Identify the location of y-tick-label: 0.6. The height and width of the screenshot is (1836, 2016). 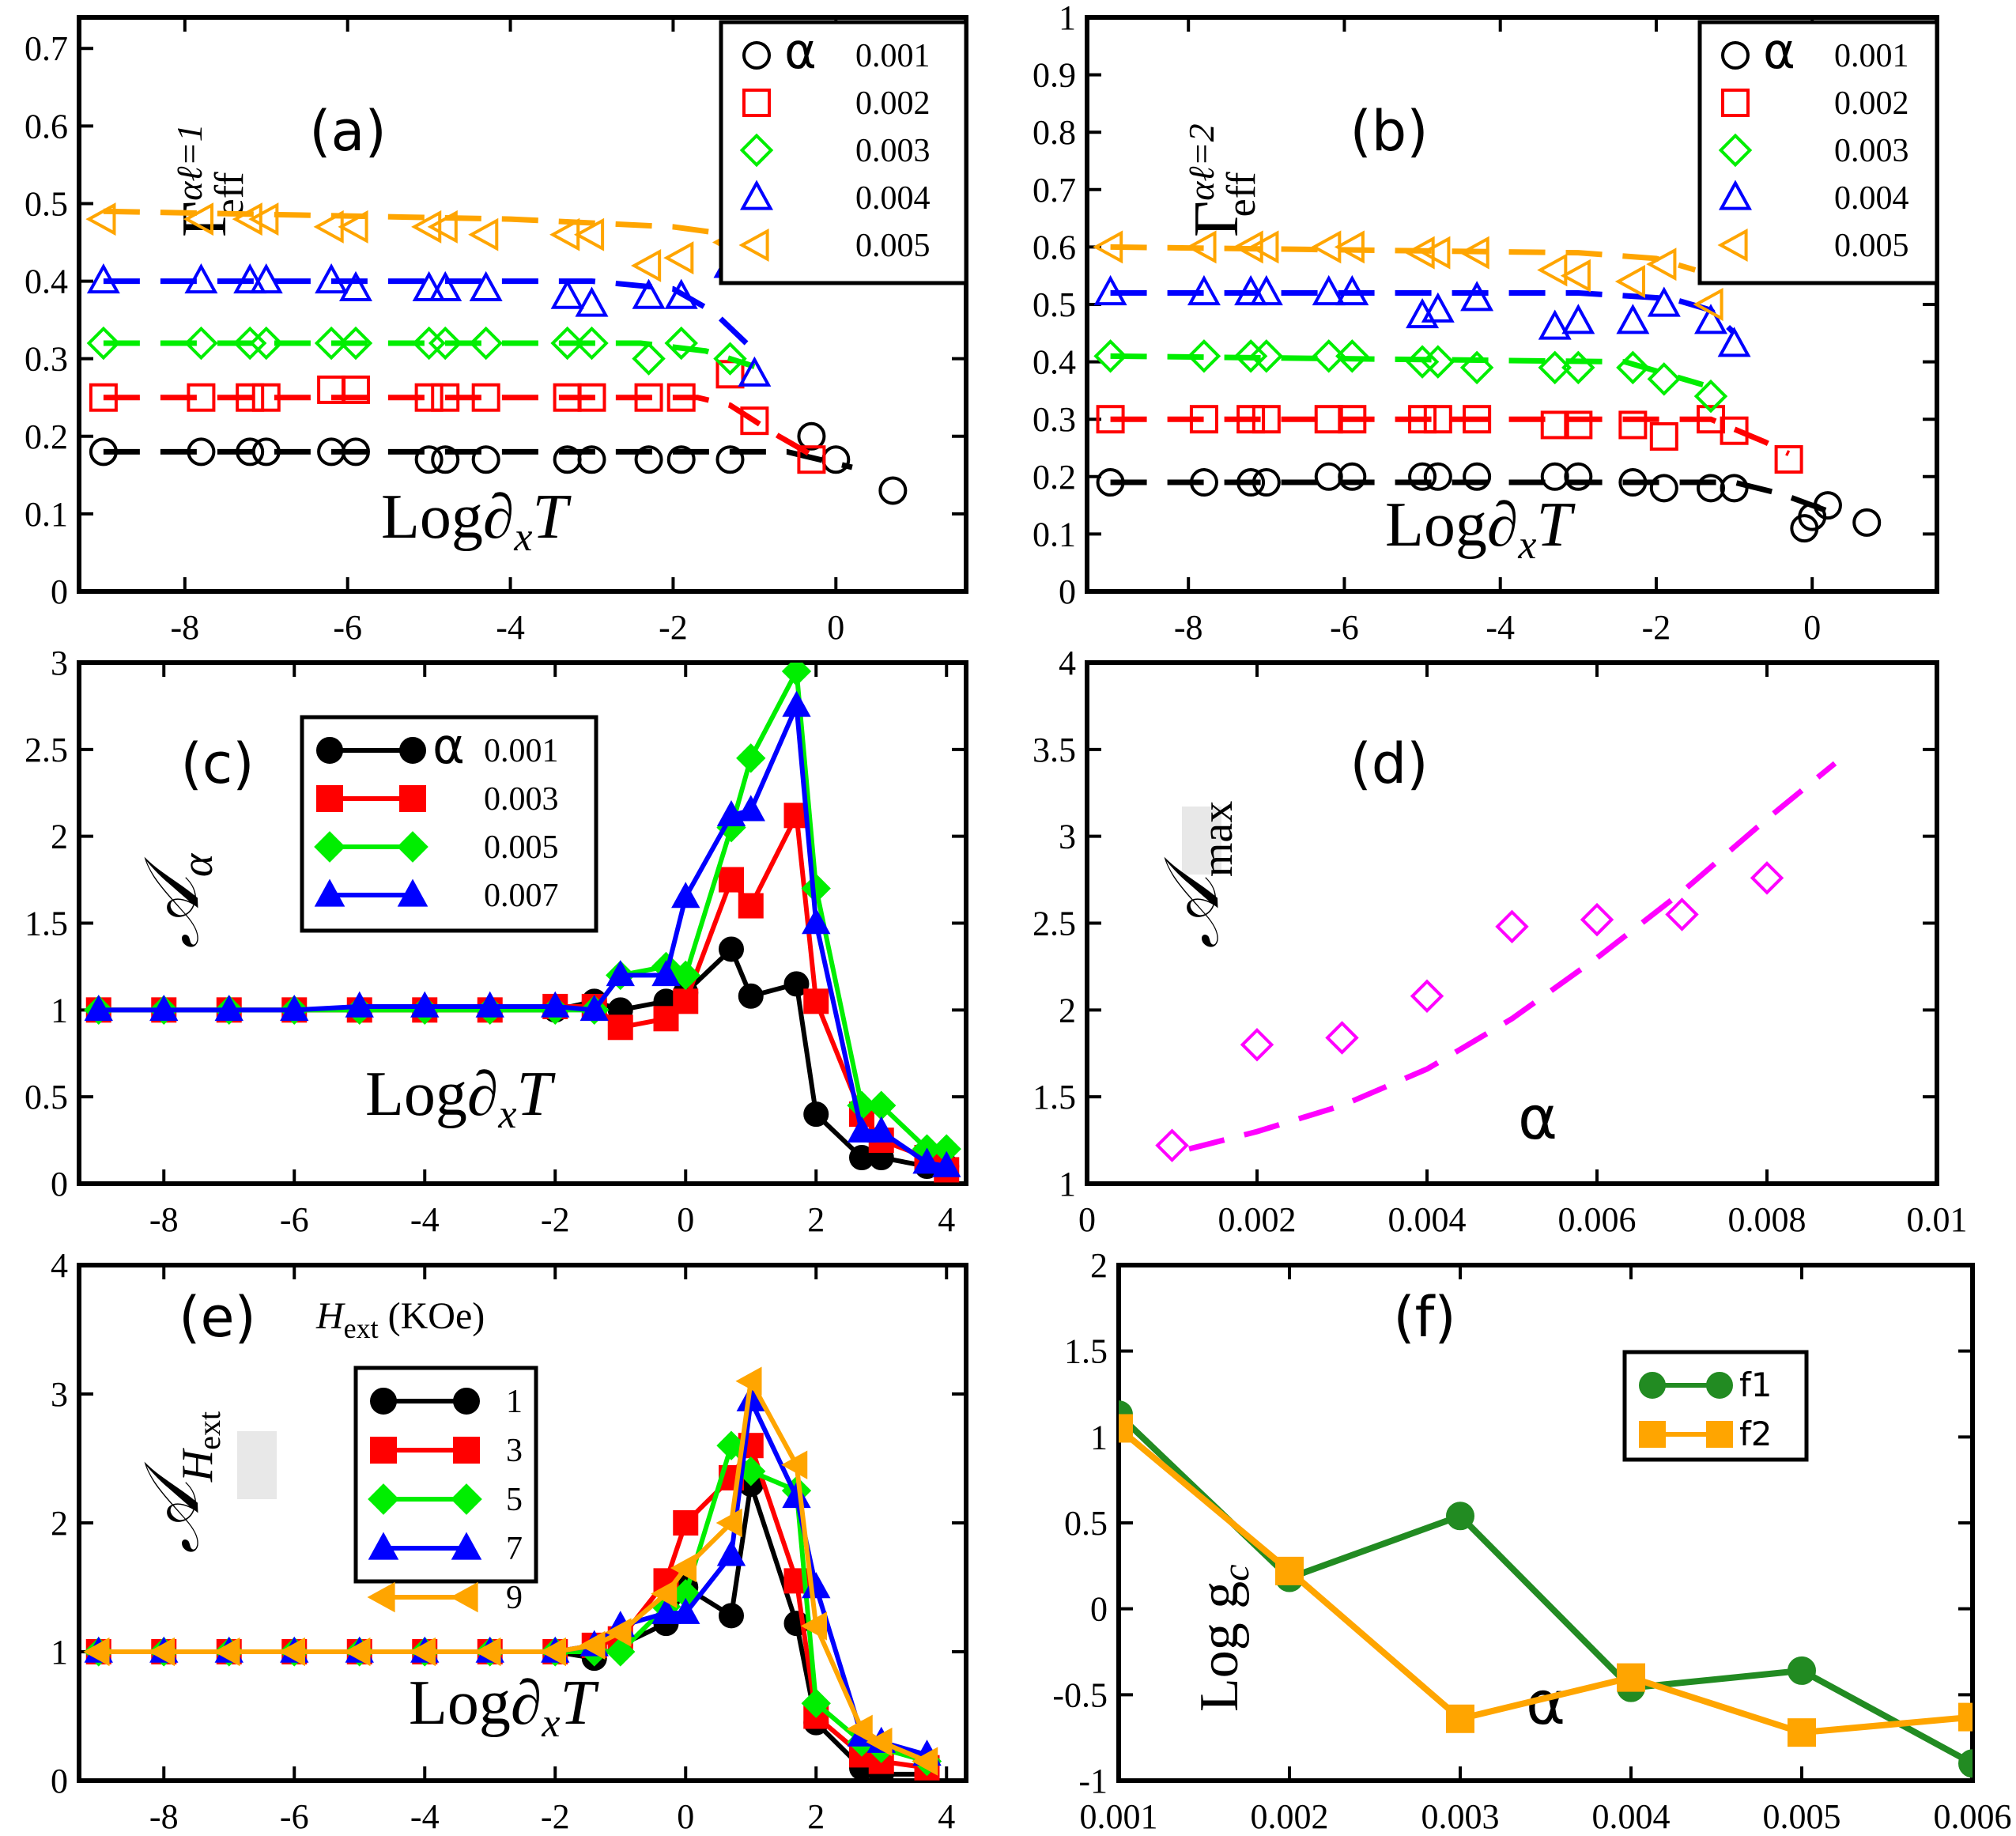
(46, 126).